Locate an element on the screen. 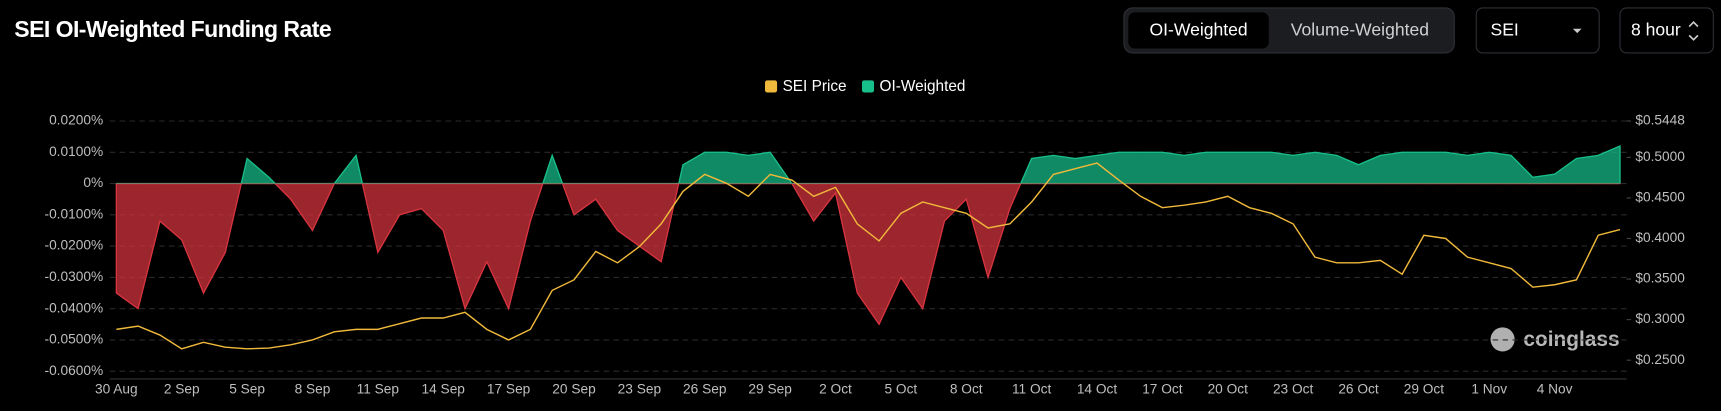  x-tick-label: 5 Oct is located at coordinates (900, 389).